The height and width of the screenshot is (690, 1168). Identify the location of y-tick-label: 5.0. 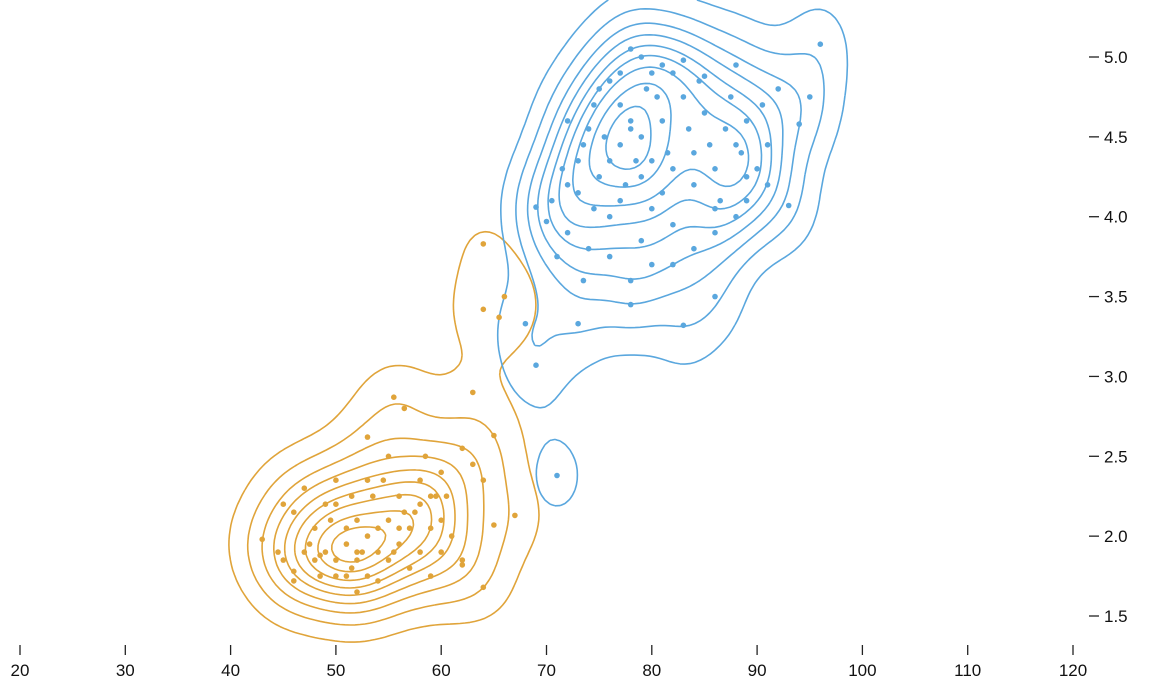
(1116, 57).